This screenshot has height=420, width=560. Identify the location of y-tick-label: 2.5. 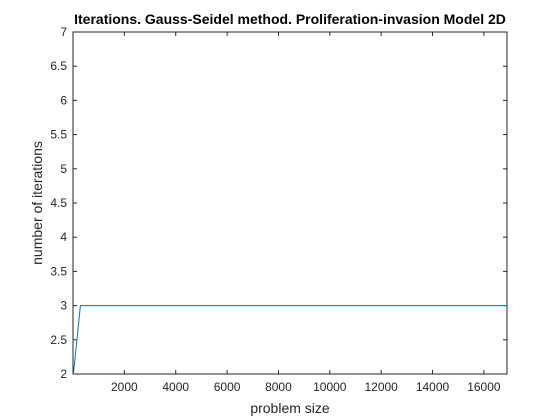
(58, 340).